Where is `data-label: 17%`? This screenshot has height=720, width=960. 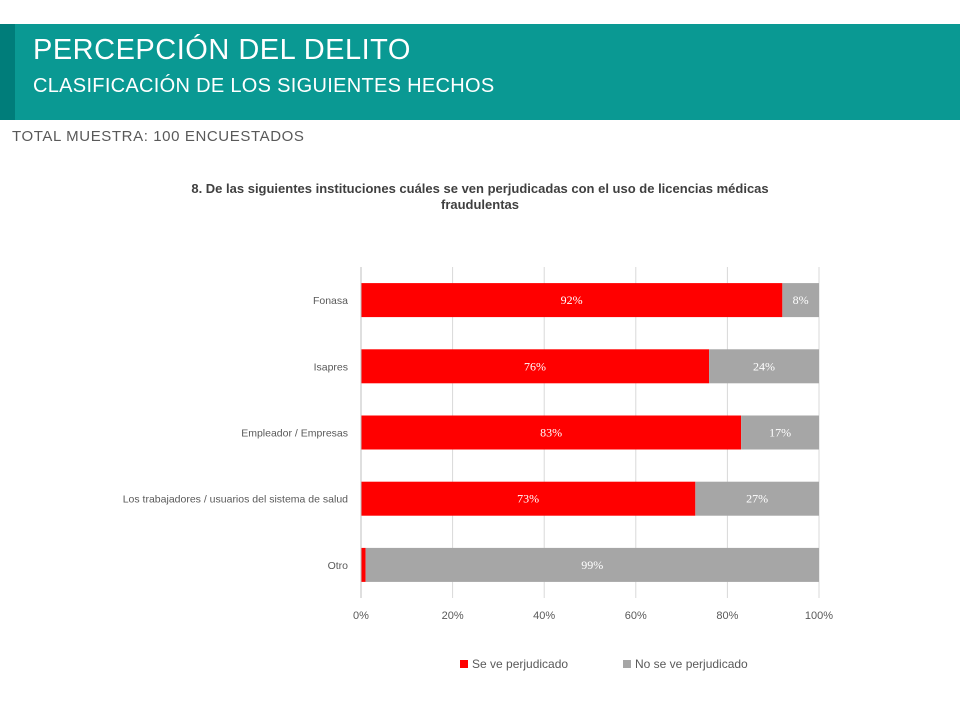 data-label: 17% is located at coordinates (780, 433).